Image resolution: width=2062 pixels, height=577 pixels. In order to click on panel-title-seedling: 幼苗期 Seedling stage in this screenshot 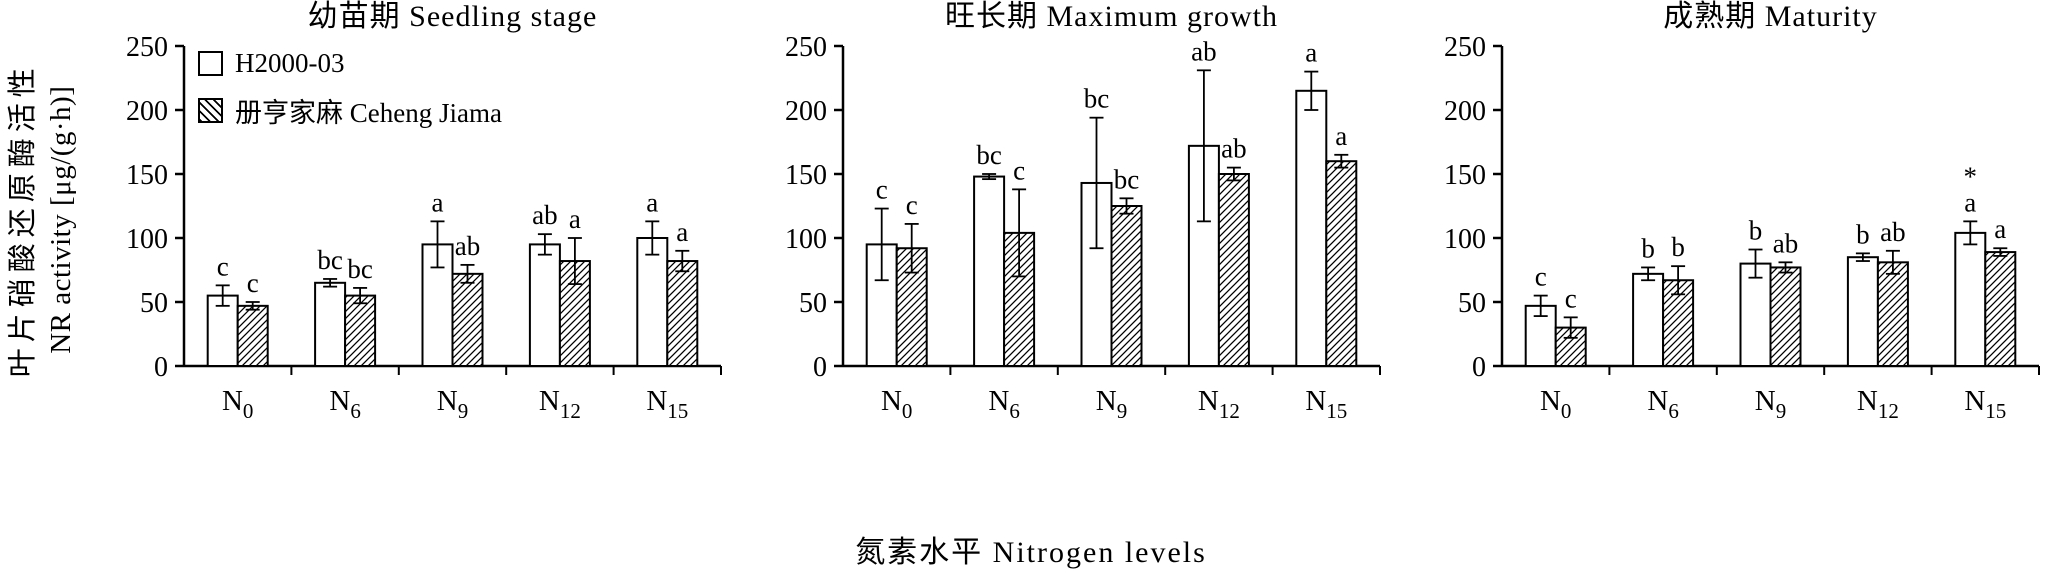, I will do `click(452, 16)`.